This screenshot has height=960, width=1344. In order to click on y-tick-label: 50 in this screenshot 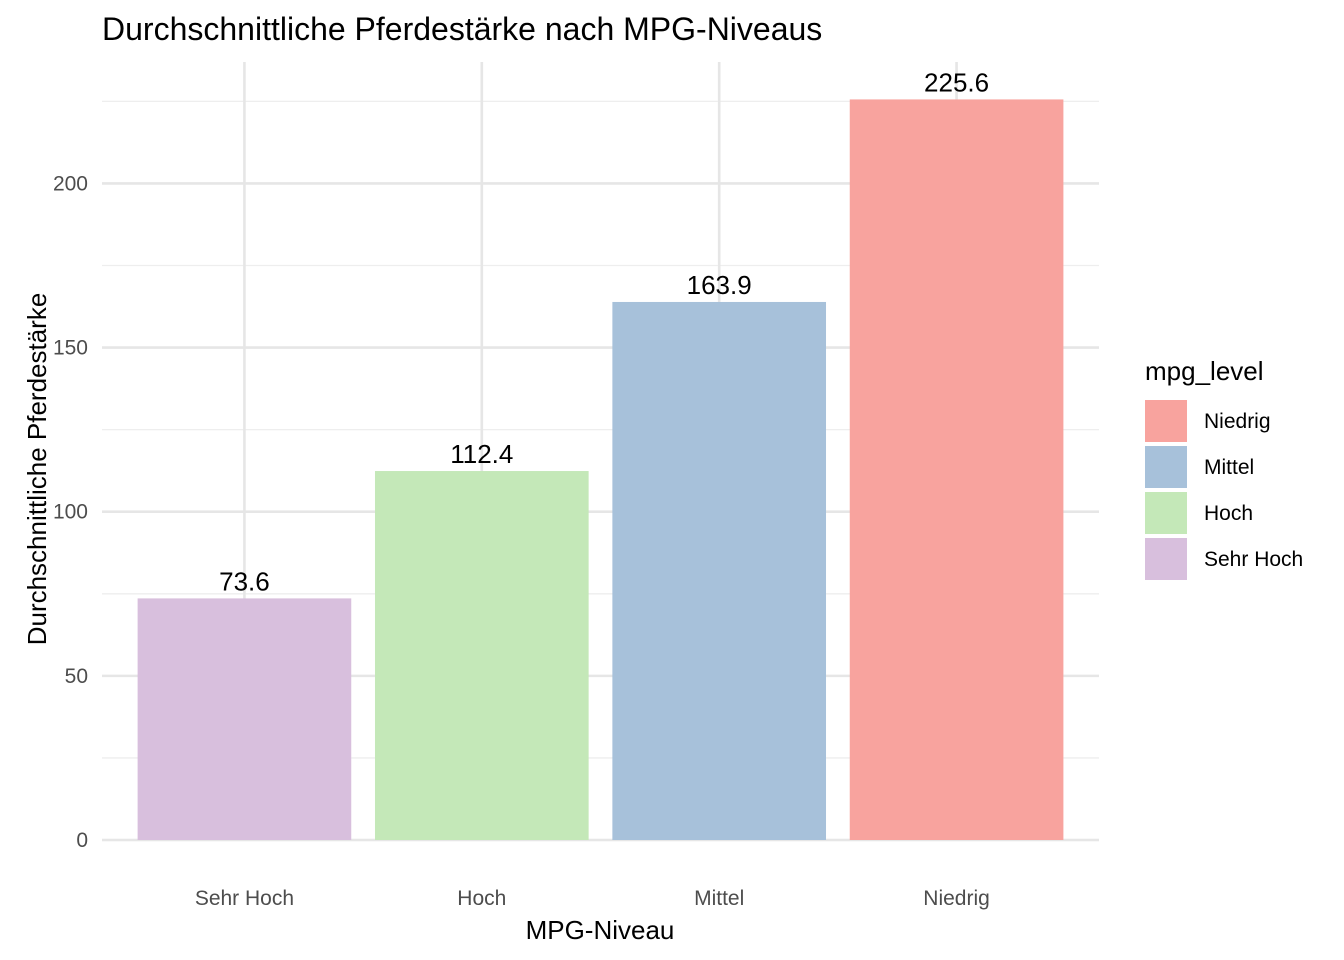, I will do `click(76, 676)`.